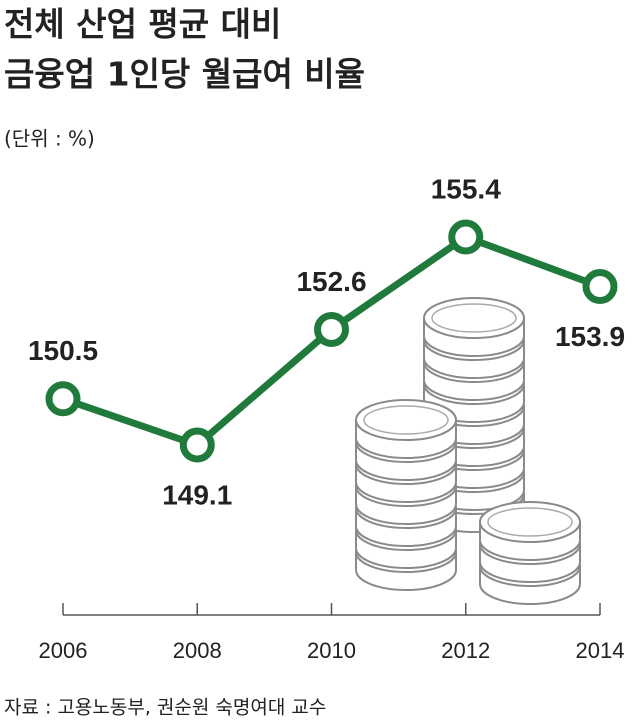  What do you see at coordinates (465, 650) in the screenshot?
I see `x-tick-label: 2012` at bounding box center [465, 650].